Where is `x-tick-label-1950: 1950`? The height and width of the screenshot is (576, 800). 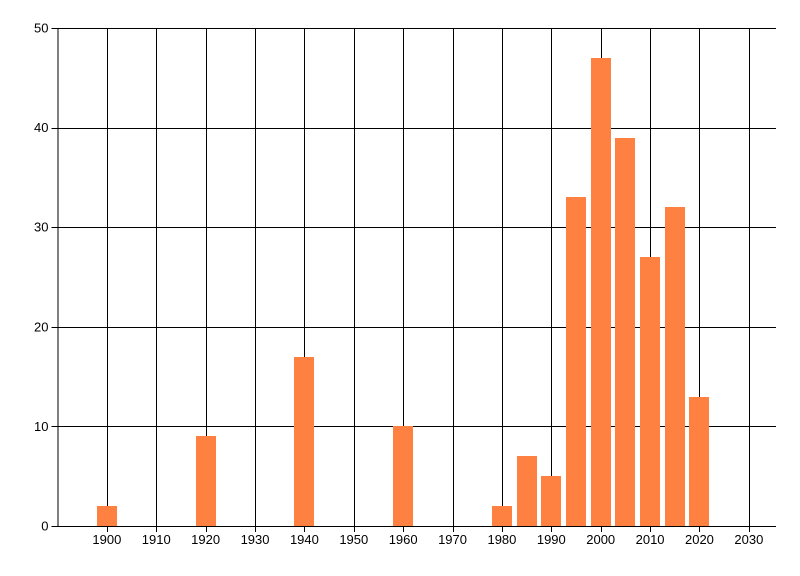
x-tick-label-1950: 1950 is located at coordinates (353, 539).